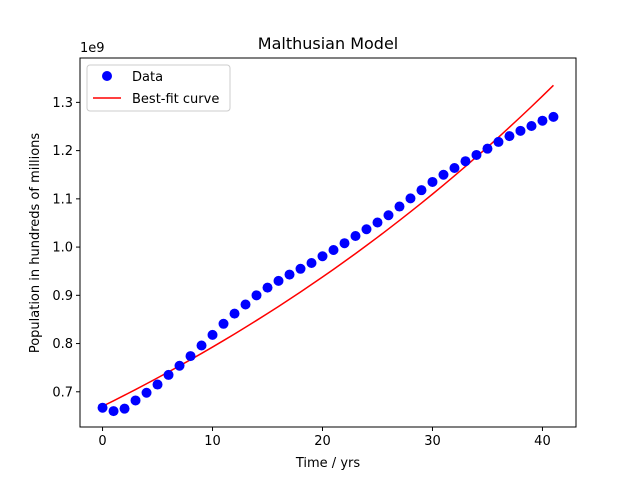  I want to click on legend-marker-data, so click(107, 76).